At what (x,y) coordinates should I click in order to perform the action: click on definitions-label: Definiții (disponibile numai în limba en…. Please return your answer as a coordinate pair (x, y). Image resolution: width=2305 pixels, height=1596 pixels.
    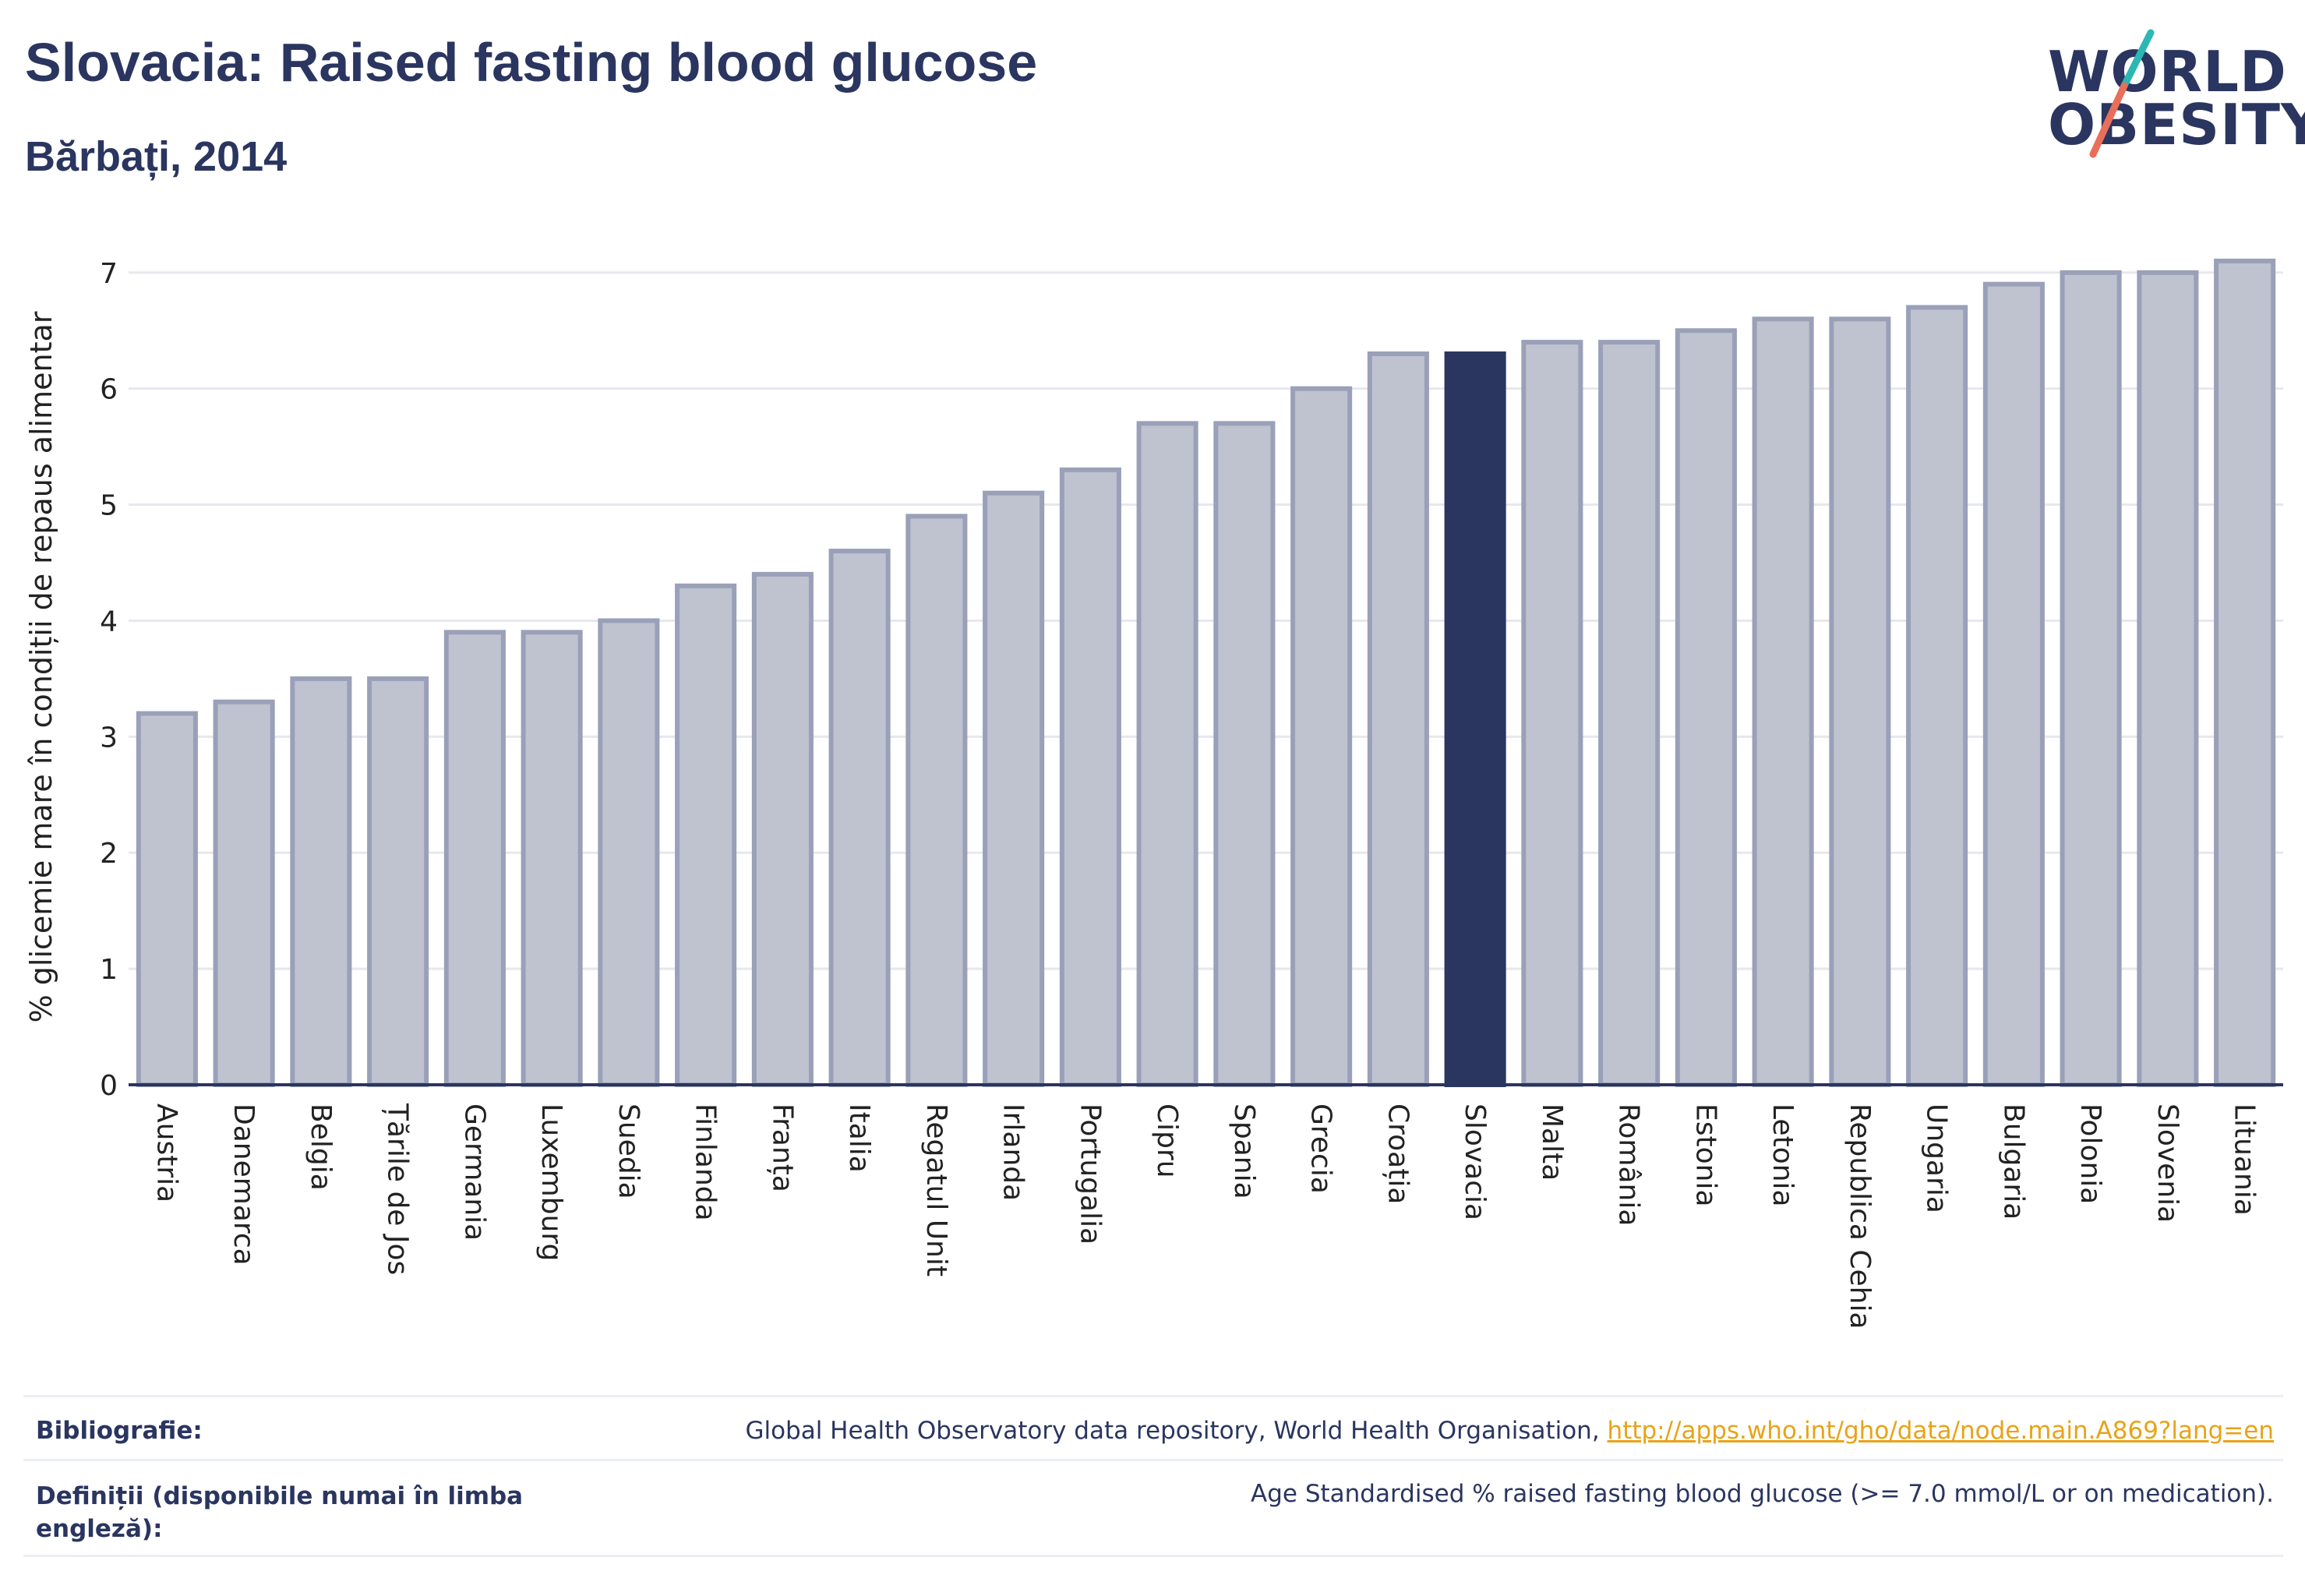
    Looking at the image, I should click on (279, 1512).